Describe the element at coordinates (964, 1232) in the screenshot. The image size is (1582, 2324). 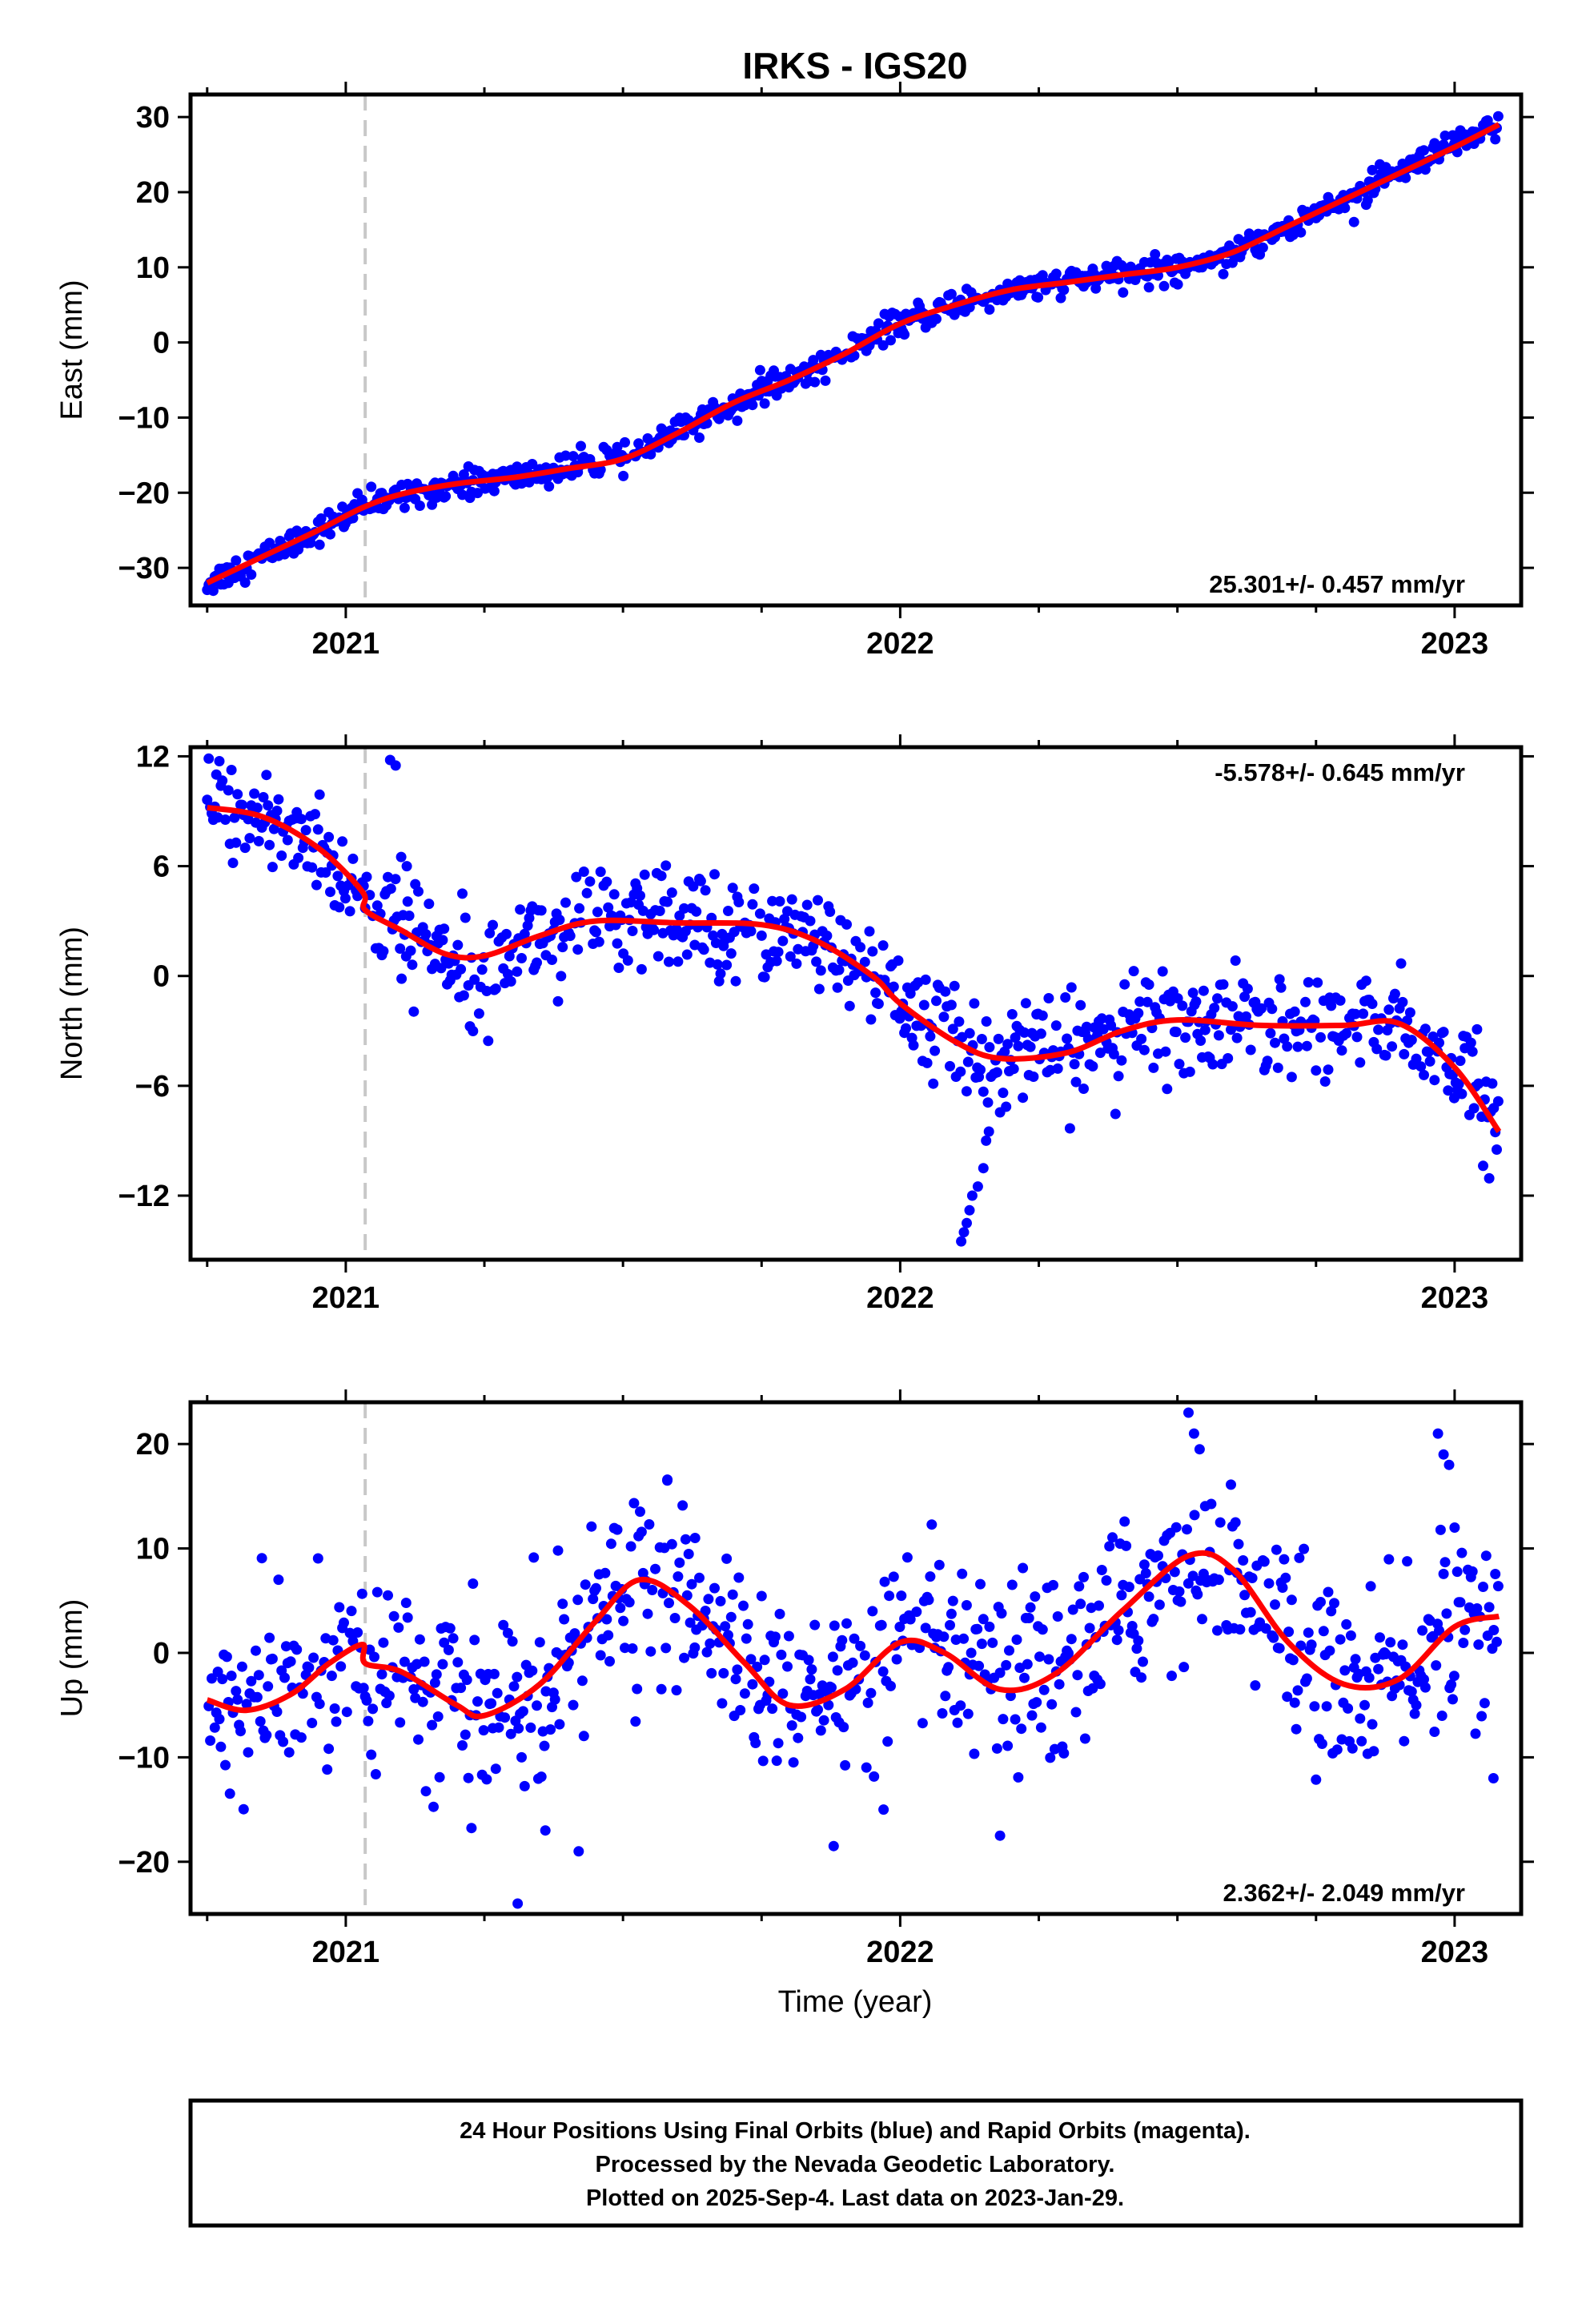
I see `north-outlier-point` at that location.